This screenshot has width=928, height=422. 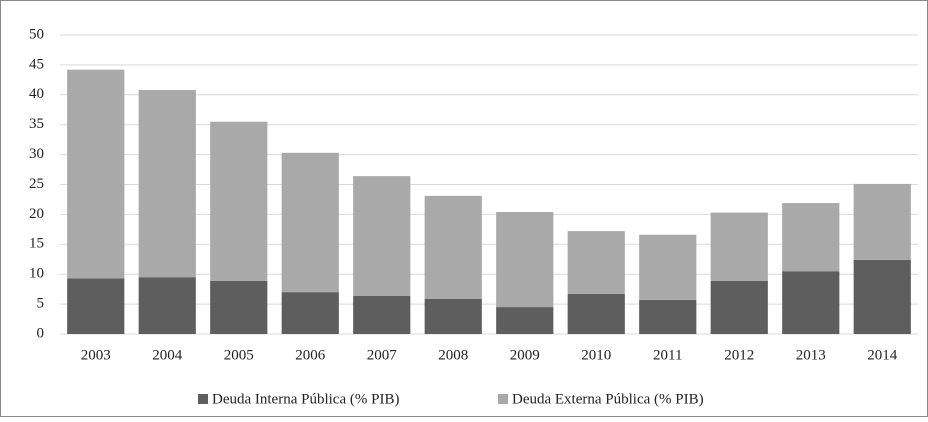 I want to click on x-tick-label: 2005, so click(x=239, y=355).